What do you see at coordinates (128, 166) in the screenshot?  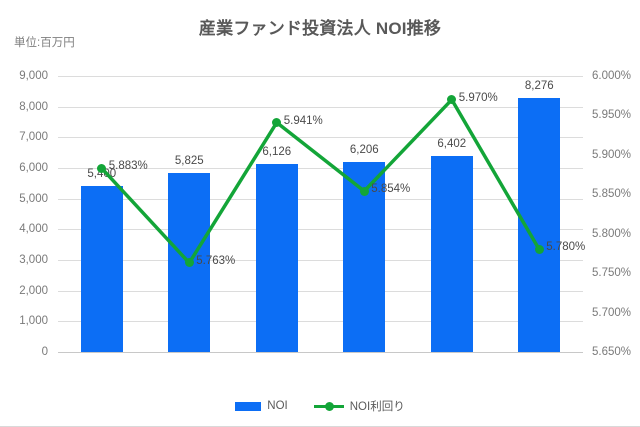 I see `line-data-label: 5.883%` at bounding box center [128, 166].